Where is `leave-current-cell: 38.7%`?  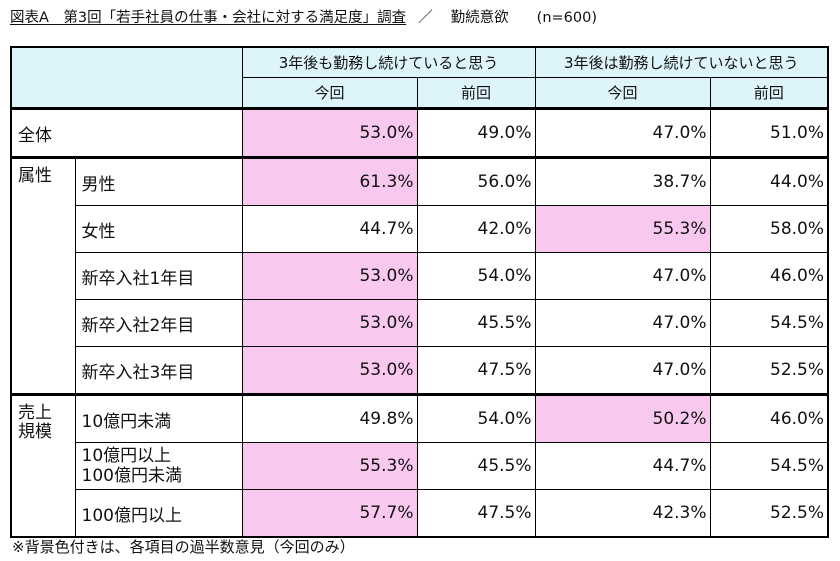
leave-current-cell: 38.7% is located at coordinates (622, 181).